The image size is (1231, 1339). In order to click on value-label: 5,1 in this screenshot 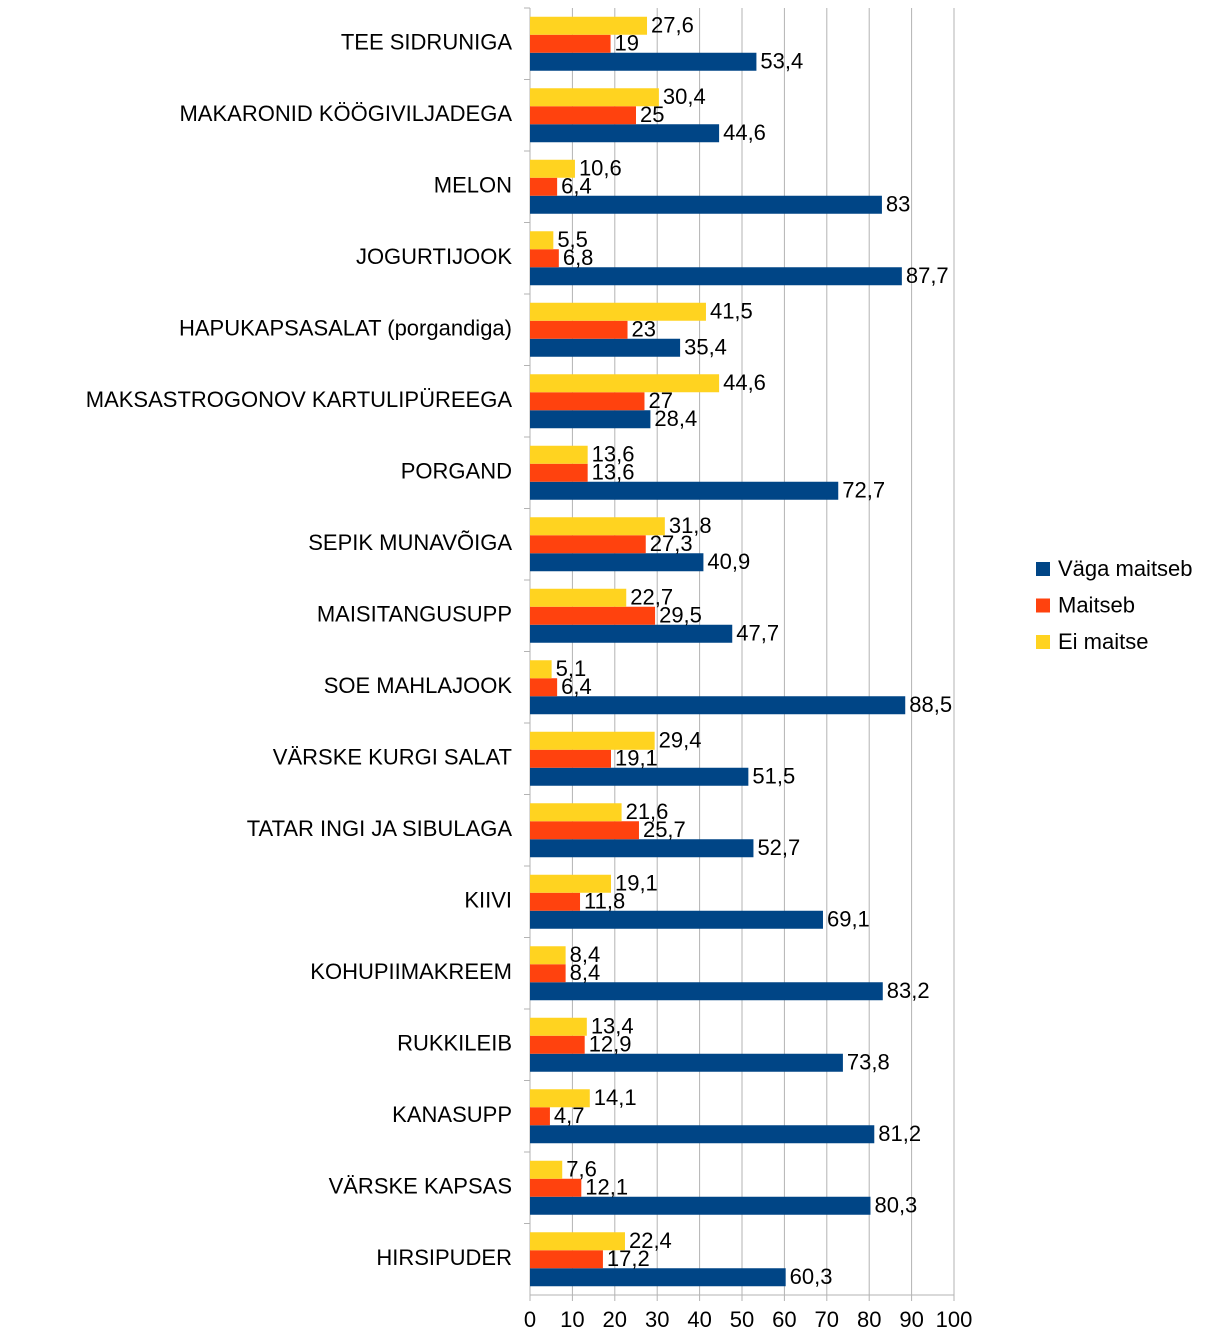, I will do `click(571, 668)`.